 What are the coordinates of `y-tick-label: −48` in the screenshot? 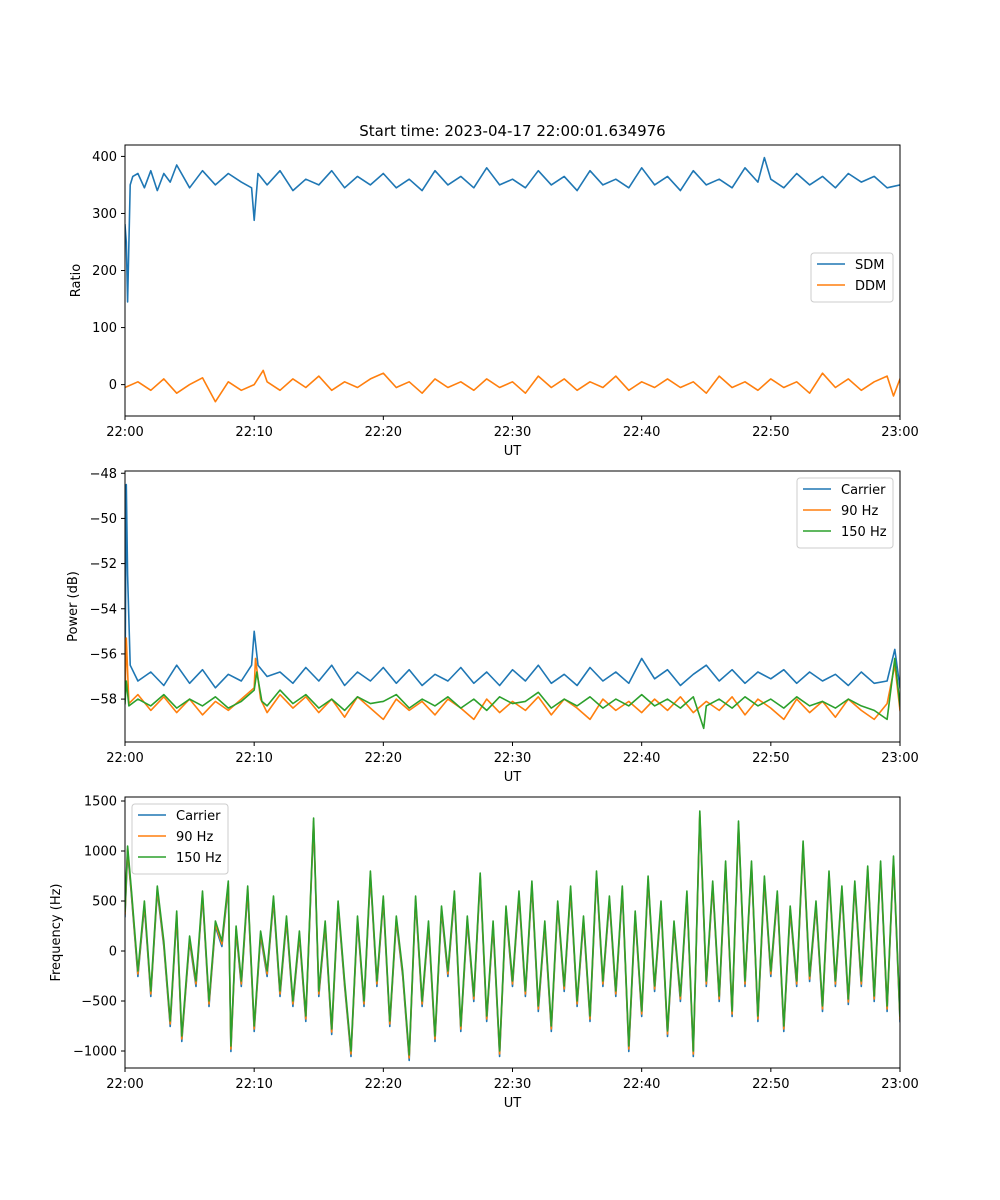 It's located at (103, 474).